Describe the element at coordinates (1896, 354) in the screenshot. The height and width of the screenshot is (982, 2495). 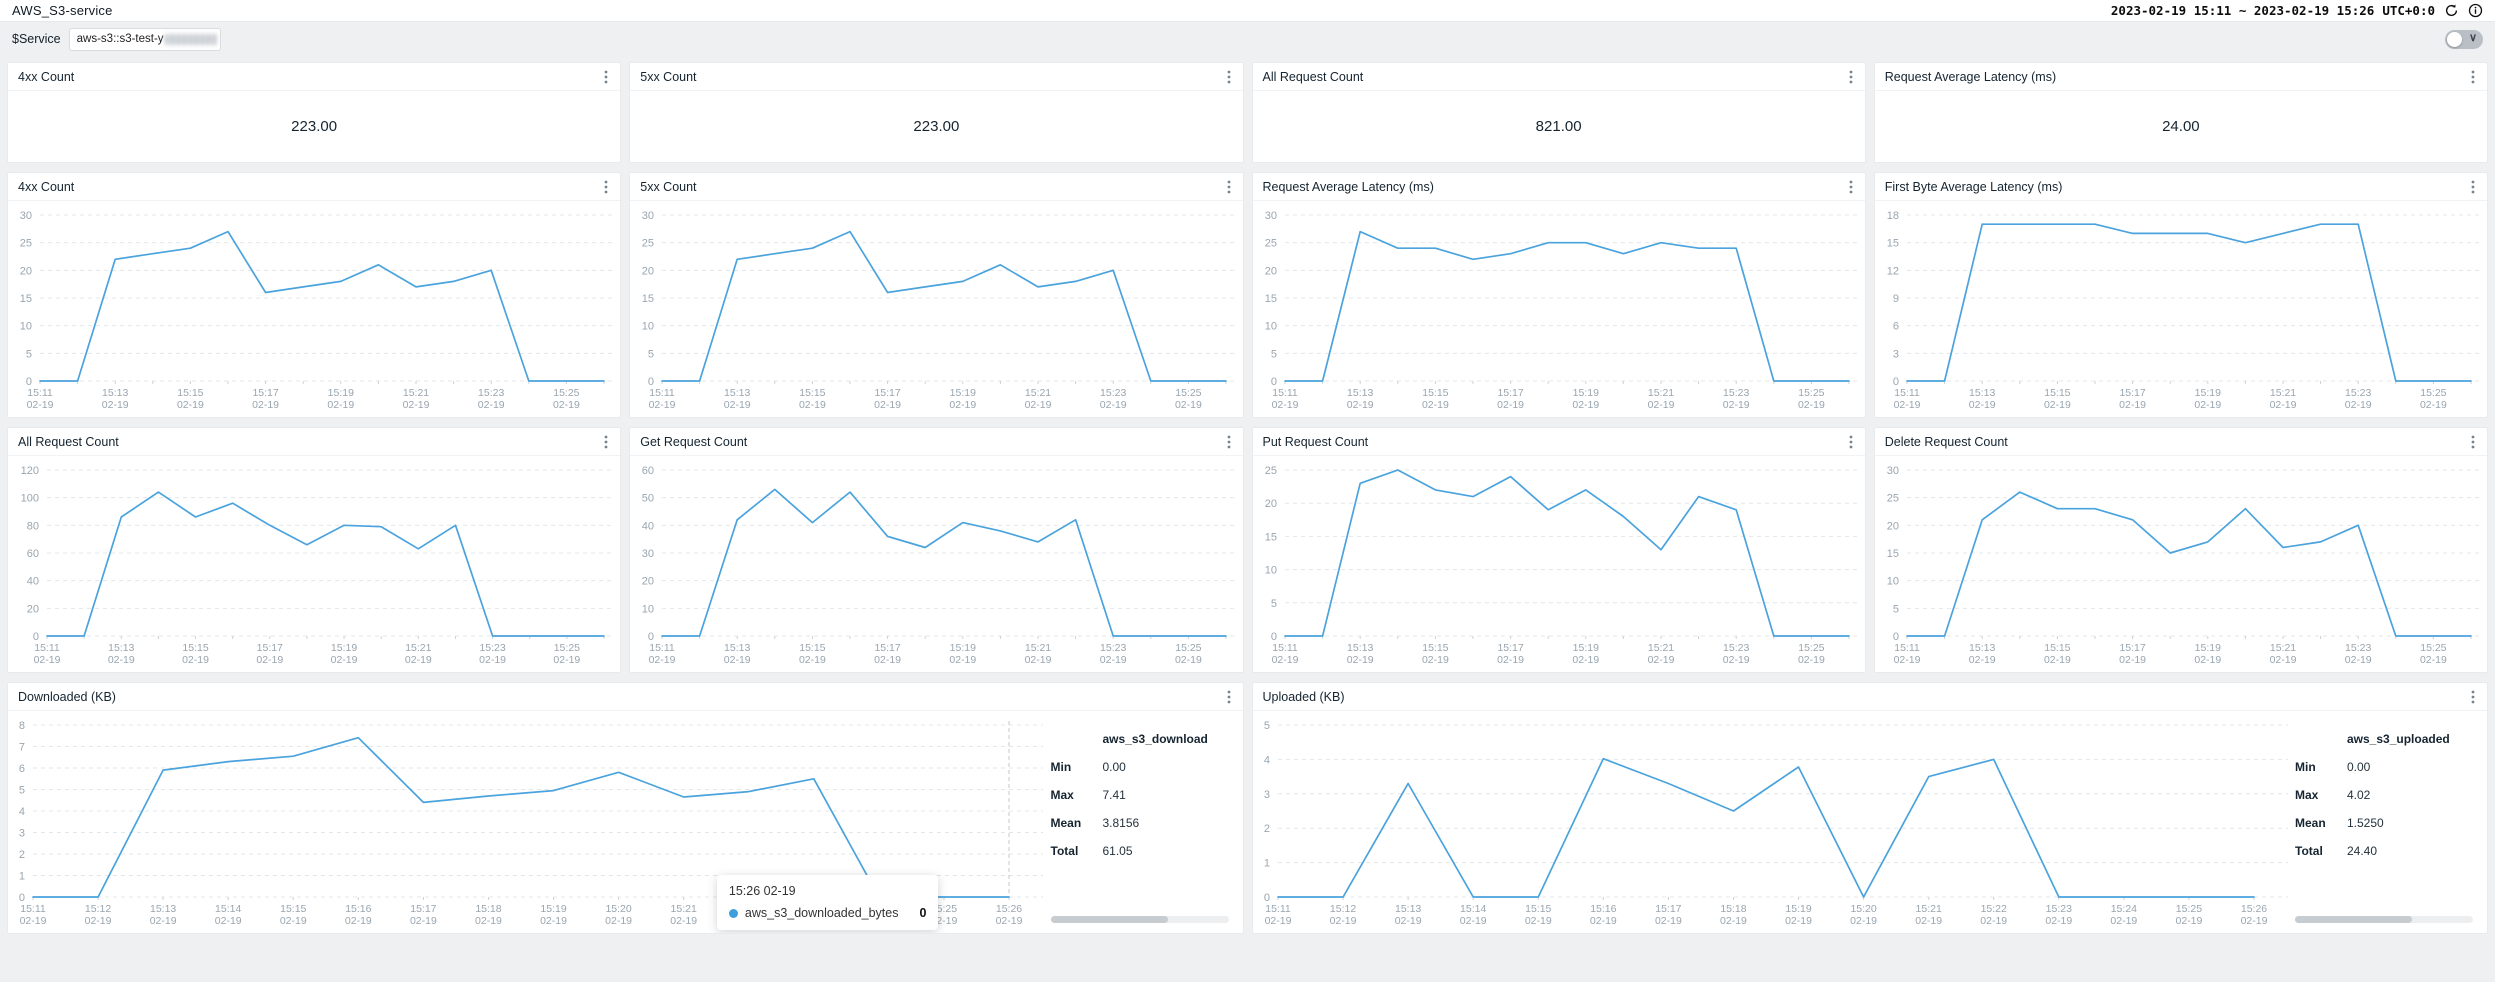
I see `svg-text: 3` at that location.